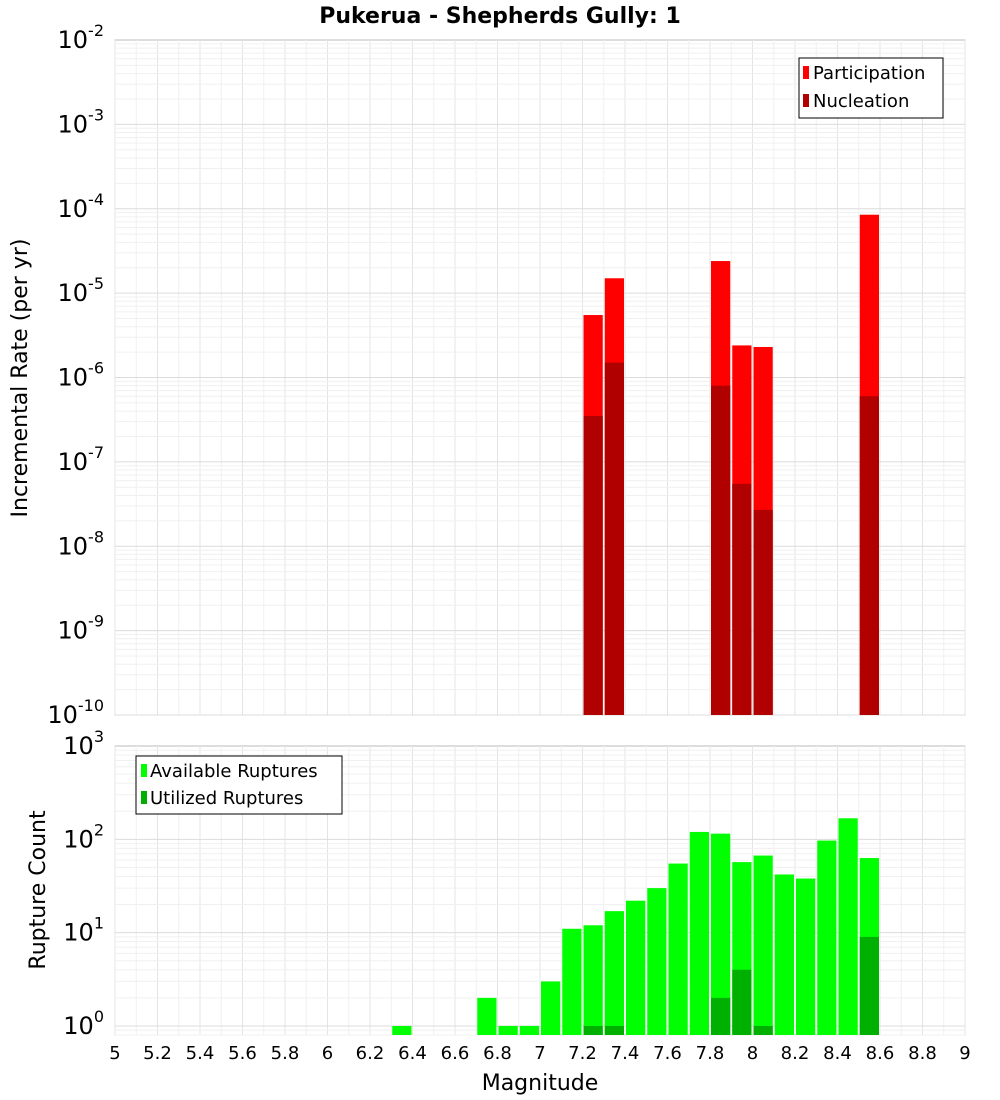 The height and width of the screenshot is (1100, 1000). What do you see at coordinates (81, 37) in the screenshot?
I see `rate-y-tick-label: 10⁻²` at bounding box center [81, 37].